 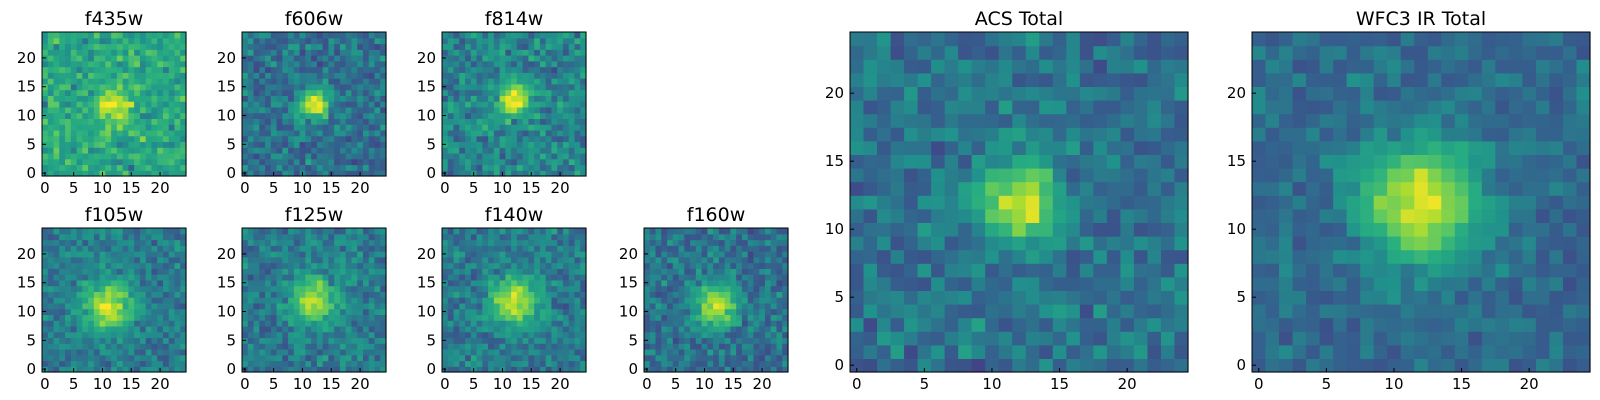 I want to click on x-tick-label: 0, so click(x=245, y=384).